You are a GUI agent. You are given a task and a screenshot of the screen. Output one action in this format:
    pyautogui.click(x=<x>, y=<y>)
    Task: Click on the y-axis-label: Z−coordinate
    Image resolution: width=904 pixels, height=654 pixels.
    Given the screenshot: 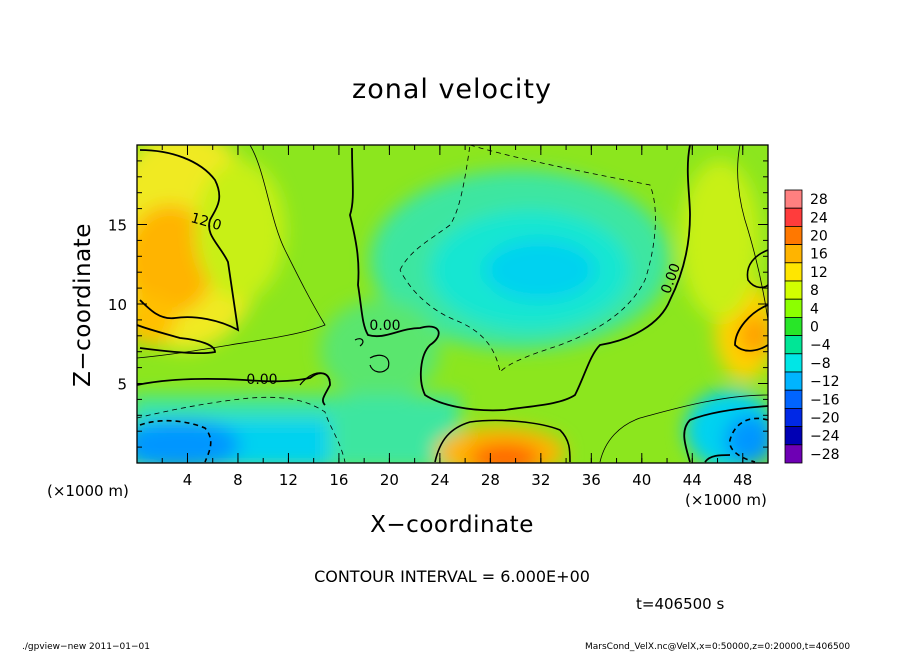 What is the action you would take?
    pyautogui.click(x=83, y=305)
    